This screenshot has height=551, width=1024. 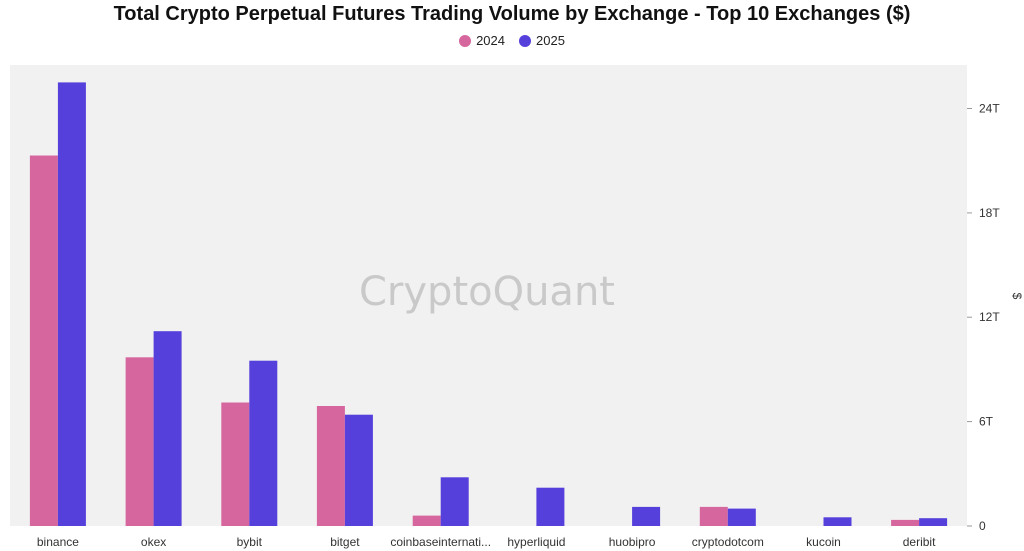 I want to click on legend-item-2024: 2024, so click(x=482, y=40).